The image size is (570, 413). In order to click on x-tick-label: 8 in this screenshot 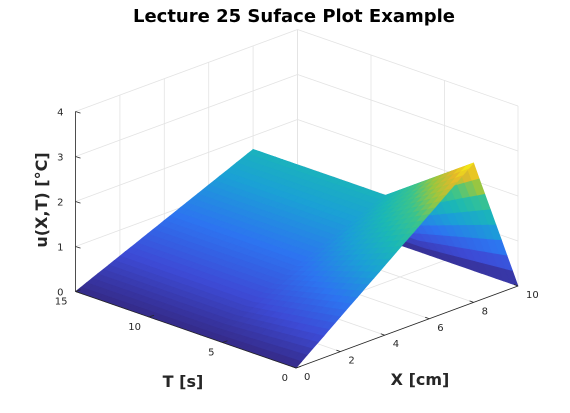, I will do `click(485, 311)`.